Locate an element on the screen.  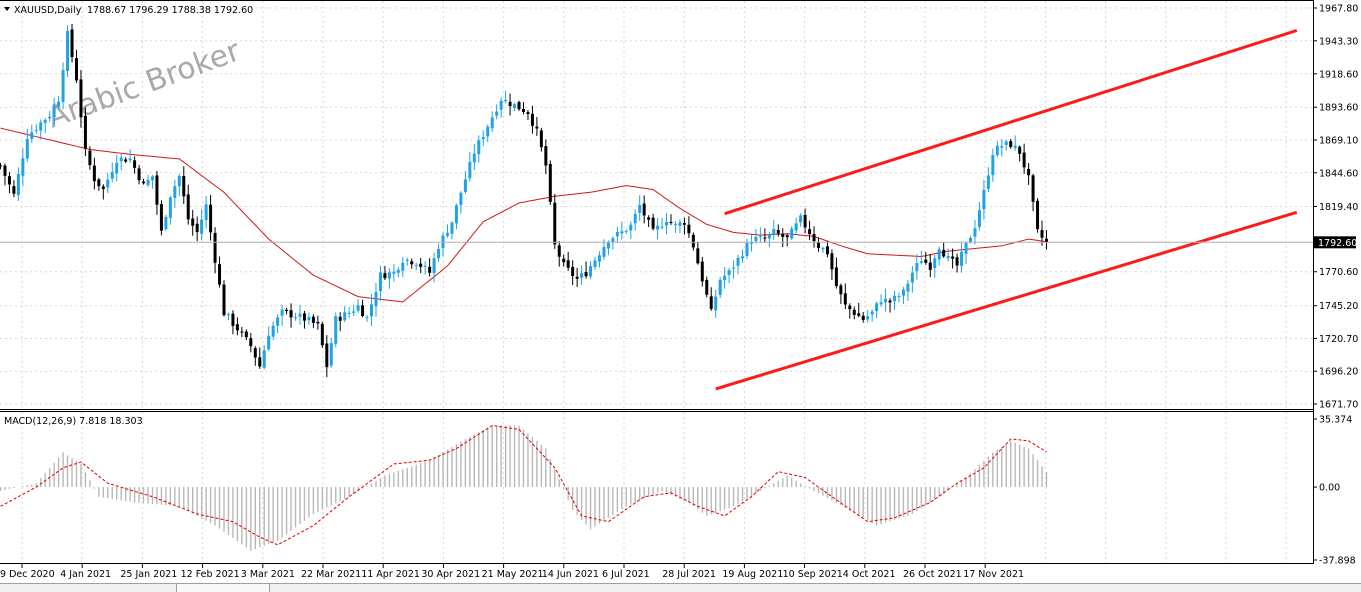
price-tick-label: 1844.60 is located at coordinates (1338, 173).